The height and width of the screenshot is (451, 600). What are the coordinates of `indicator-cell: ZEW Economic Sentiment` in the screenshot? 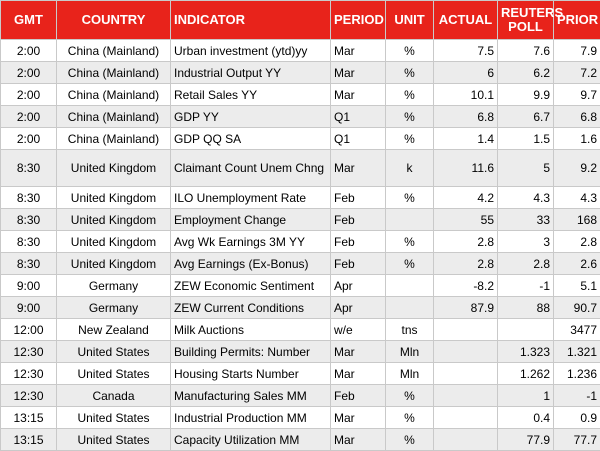 It's located at (251, 286).